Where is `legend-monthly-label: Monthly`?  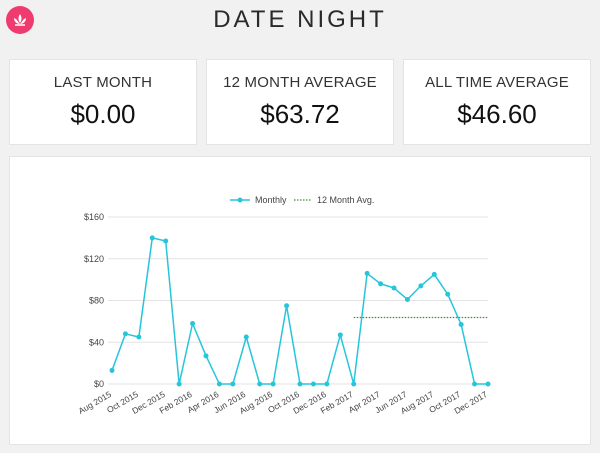 legend-monthly-label: Monthly is located at coordinates (271, 200).